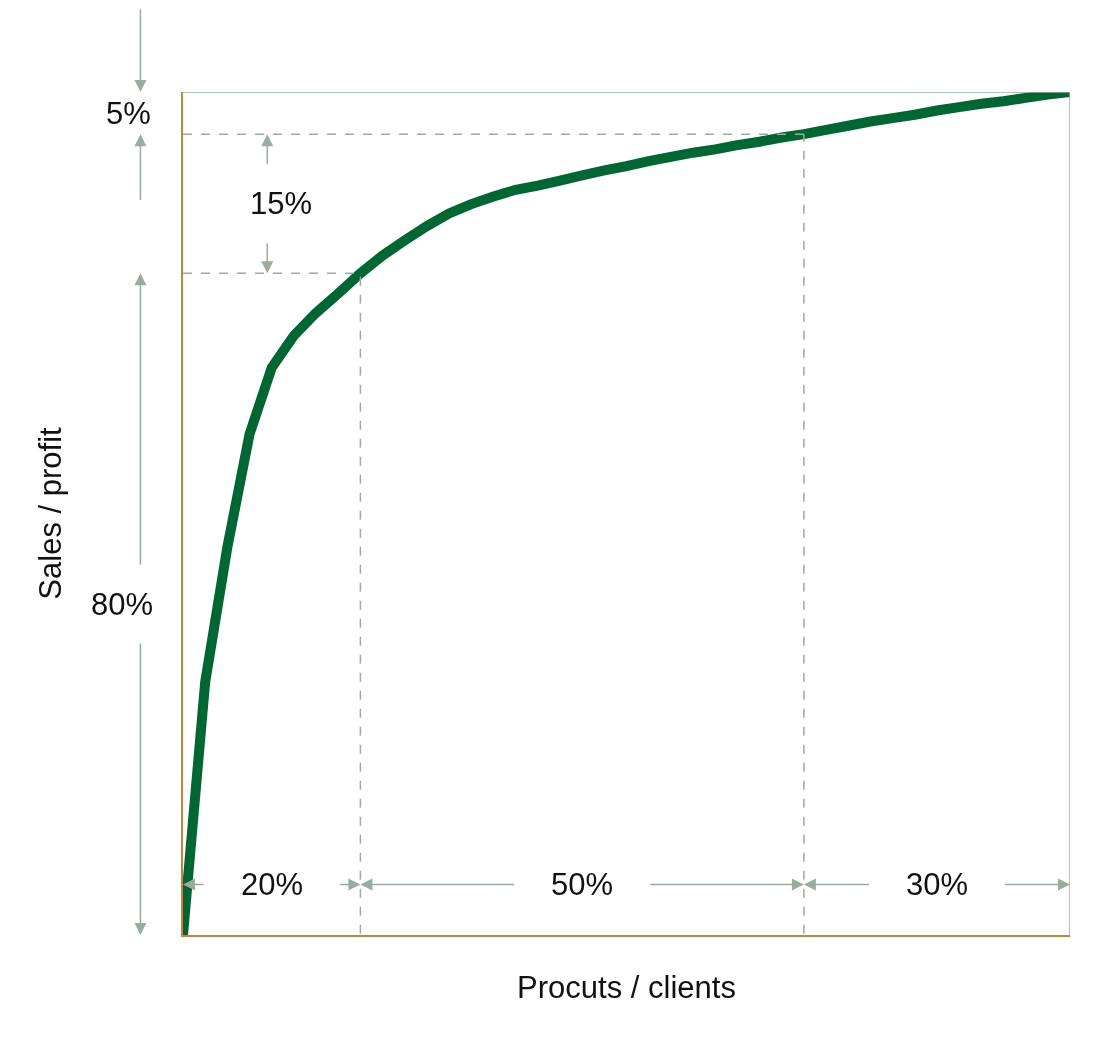 This screenshot has width=1113, height=1054. Describe the element at coordinates (582, 884) in the screenshot. I see `annotation: 50%` at that location.